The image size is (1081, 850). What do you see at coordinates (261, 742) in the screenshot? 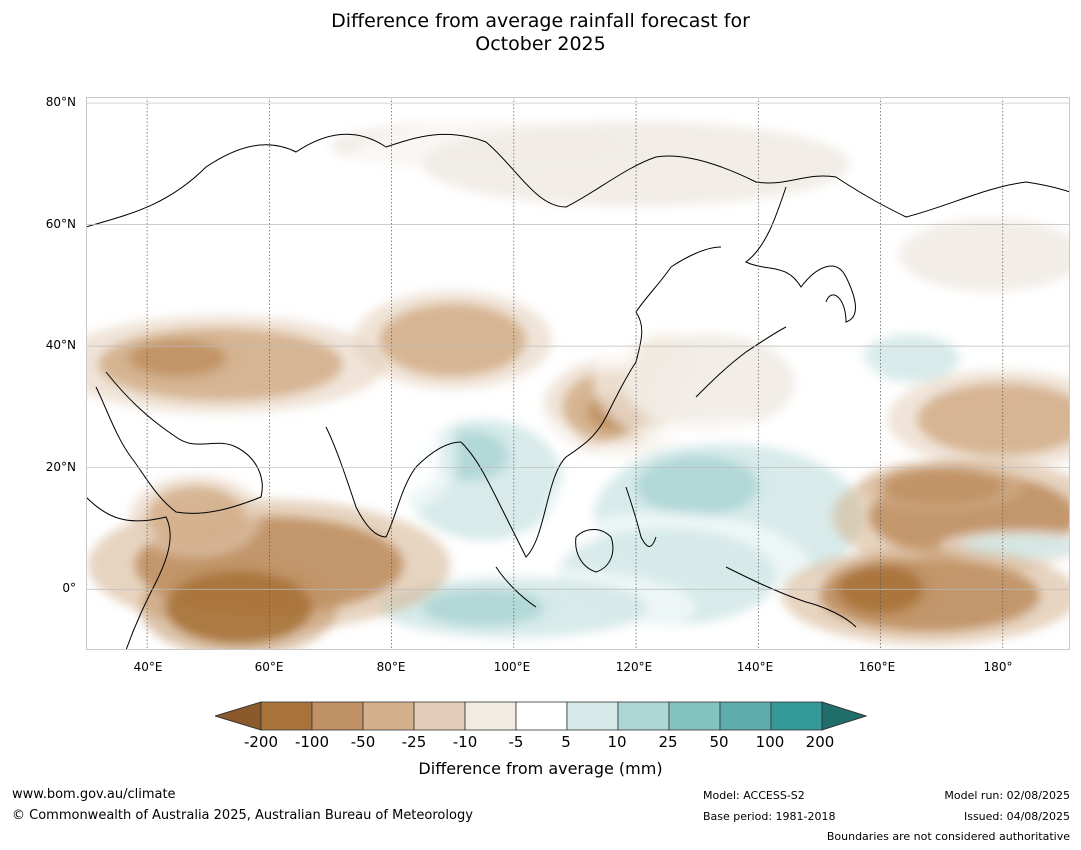
I see `colorbar-tick: -200` at bounding box center [261, 742].